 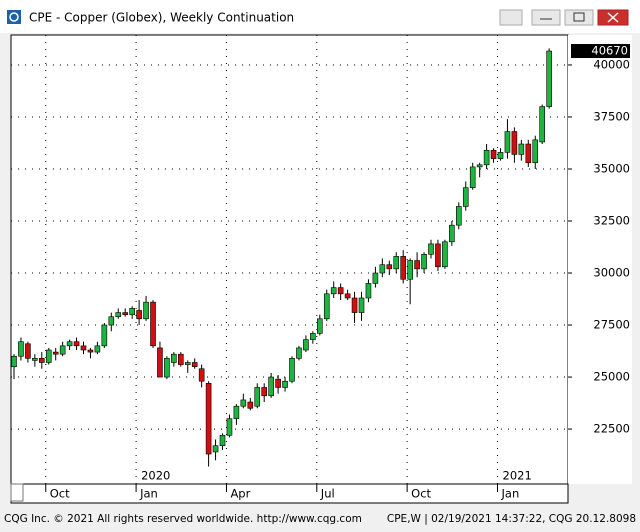 What do you see at coordinates (611, 429) in the screenshot?
I see `y-tick-label: 22500` at bounding box center [611, 429].